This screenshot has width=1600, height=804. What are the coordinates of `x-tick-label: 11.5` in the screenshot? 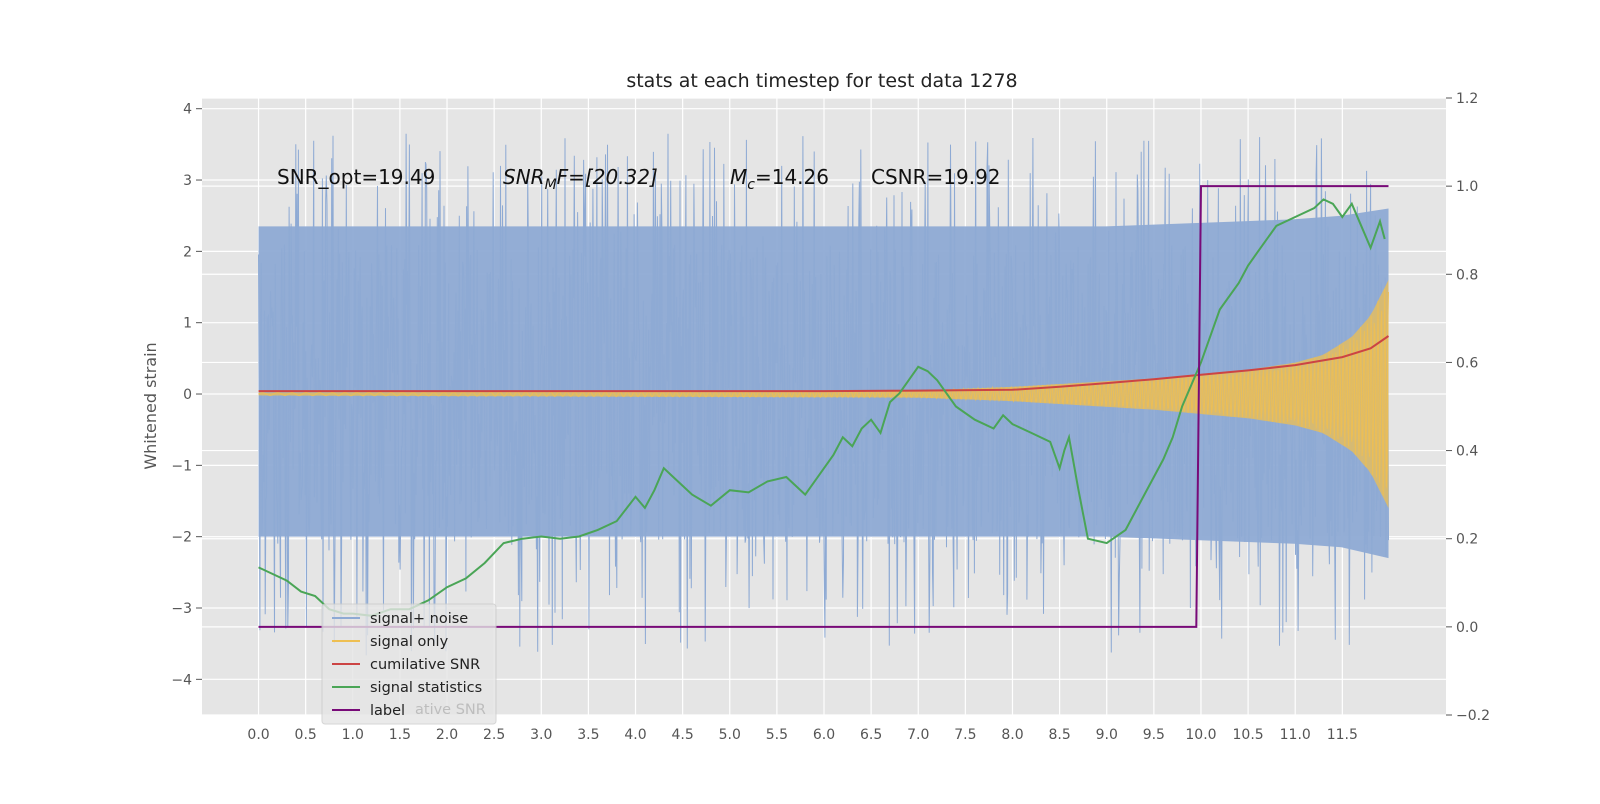 It's located at (1342, 735).